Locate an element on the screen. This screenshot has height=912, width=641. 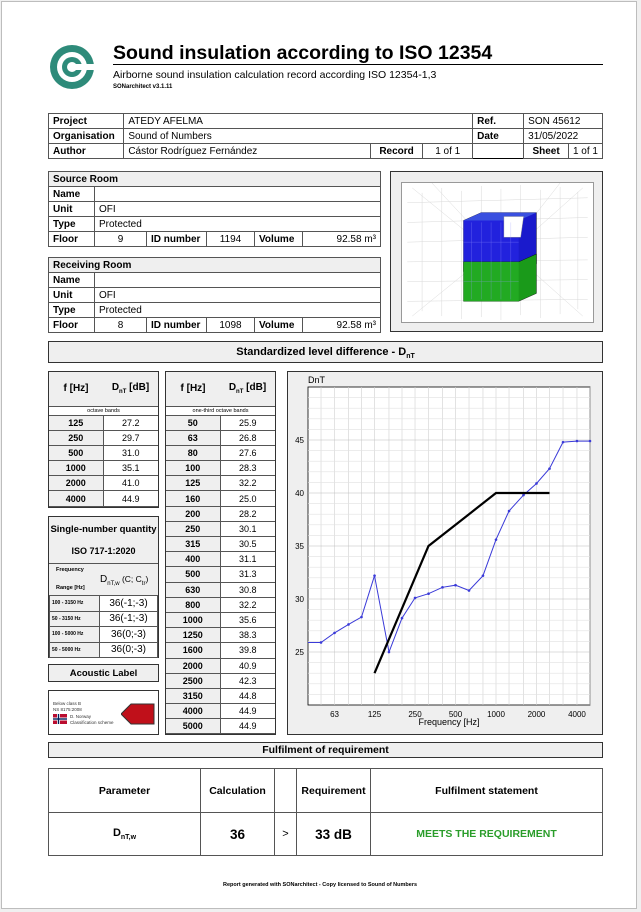
fulfilment-statement: MEETS THE REQUIREMENT is located at coordinates (486, 834).